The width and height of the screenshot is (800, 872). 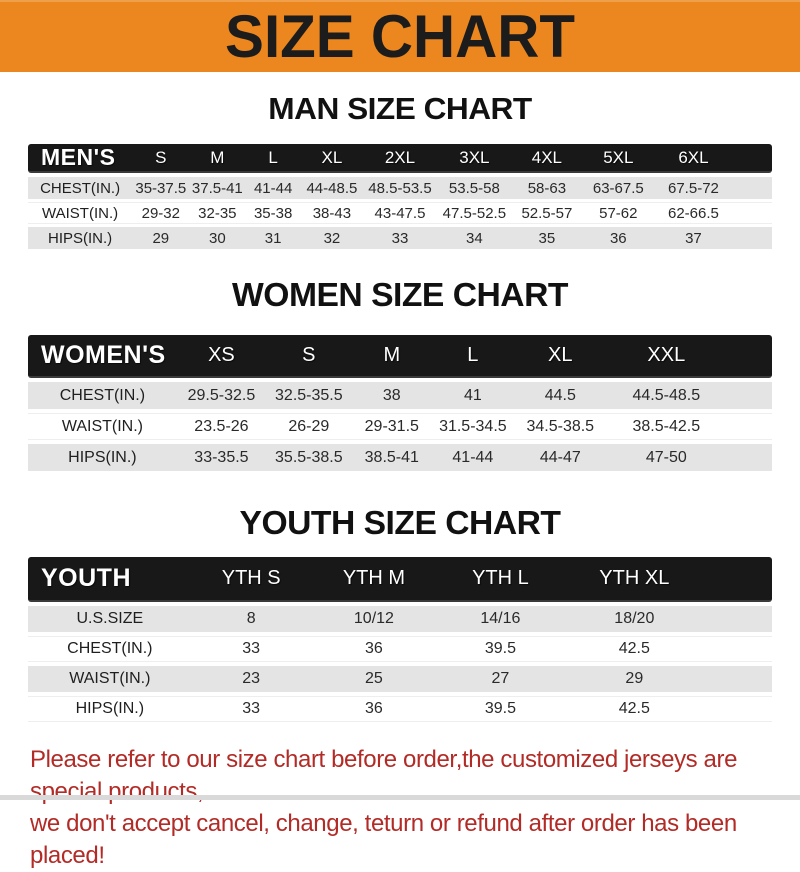 What do you see at coordinates (618, 188) in the screenshot?
I see `size-value: 63-67.5` at bounding box center [618, 188].